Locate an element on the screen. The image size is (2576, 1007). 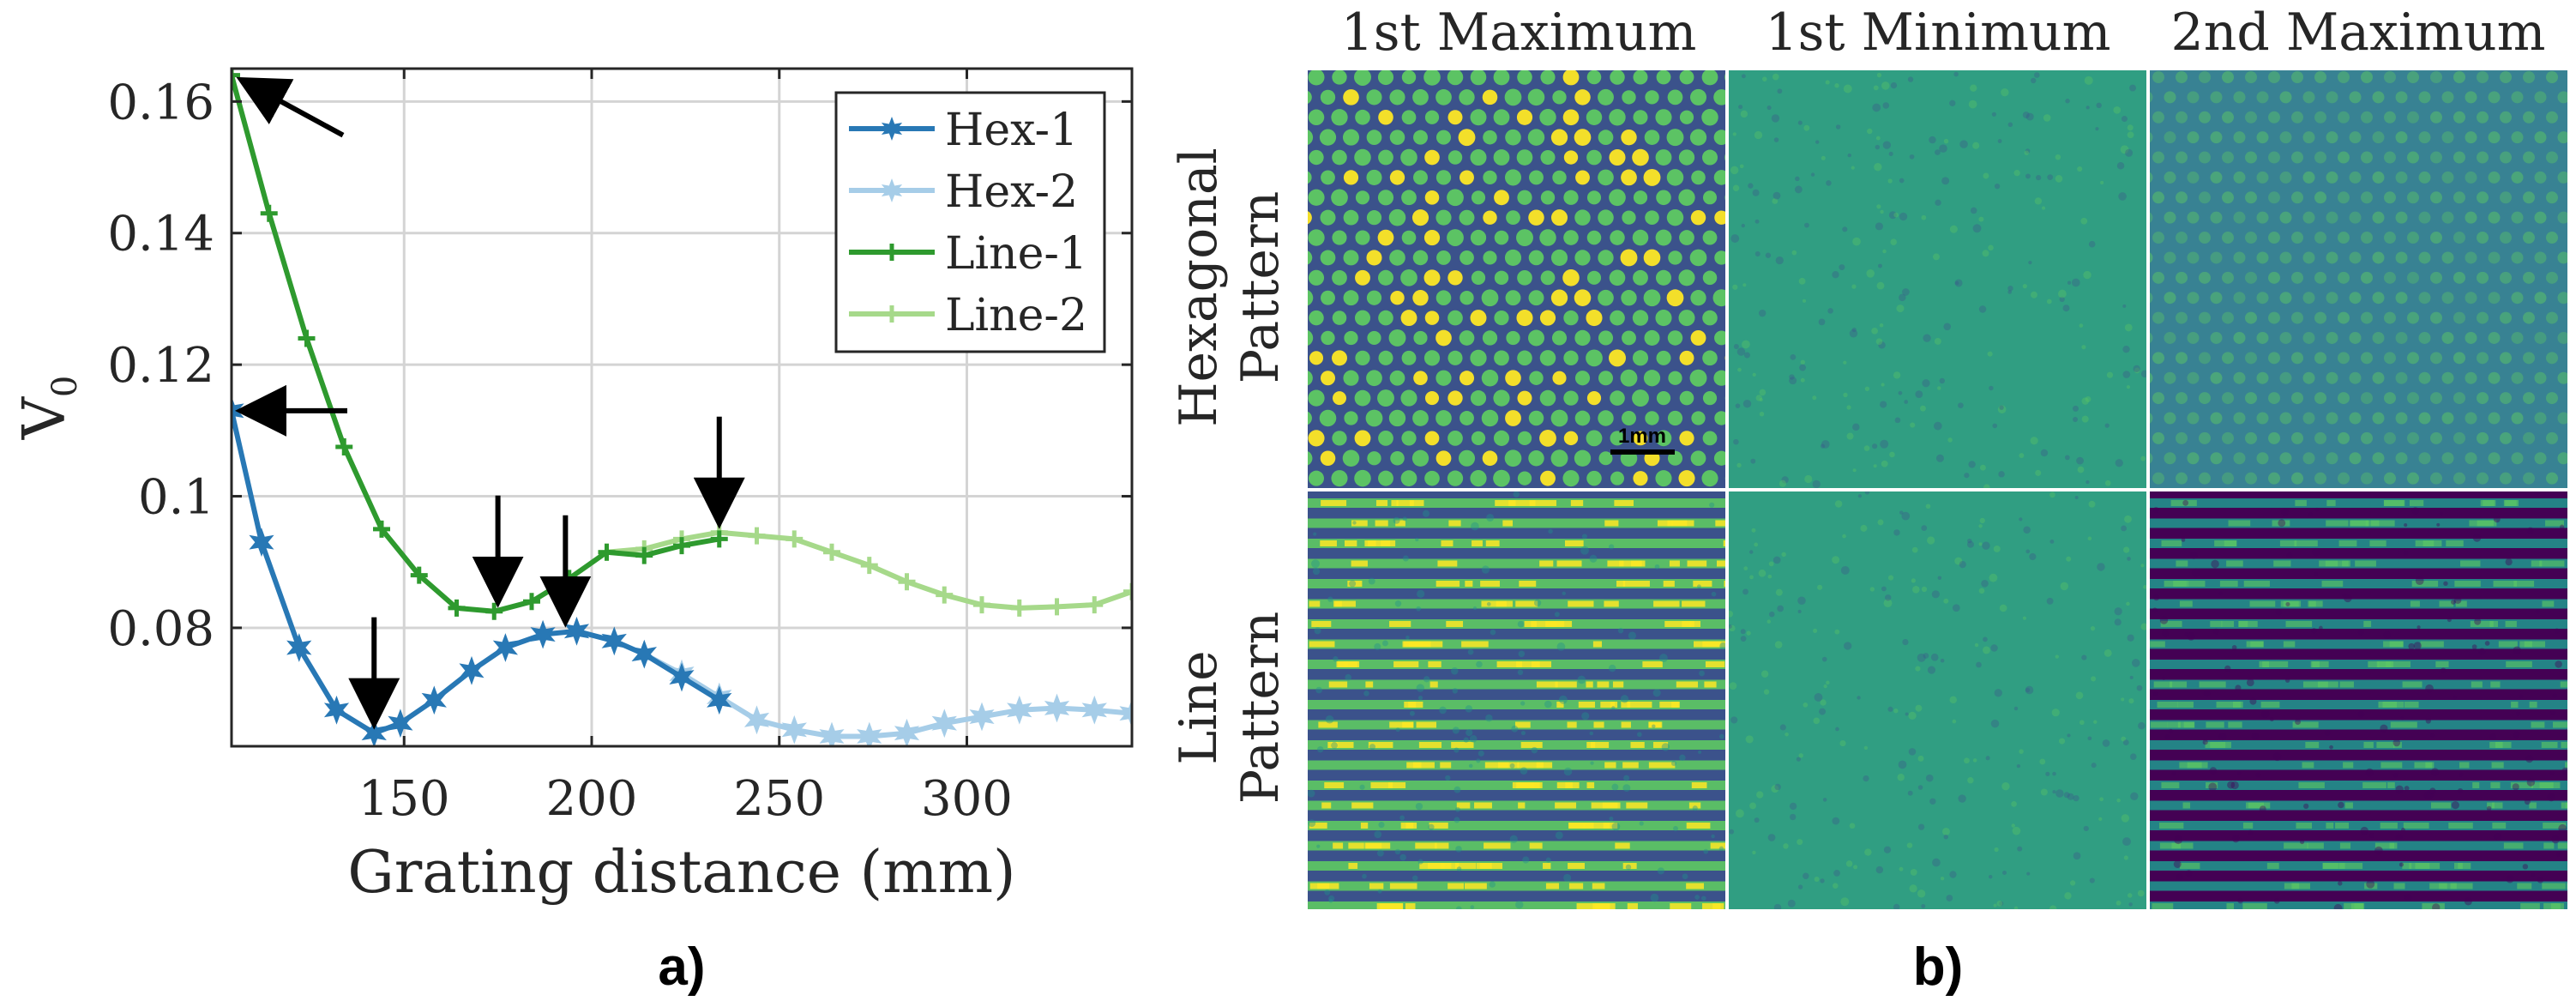
row-title: Hexagonal is located at coordinates (1199, 287).